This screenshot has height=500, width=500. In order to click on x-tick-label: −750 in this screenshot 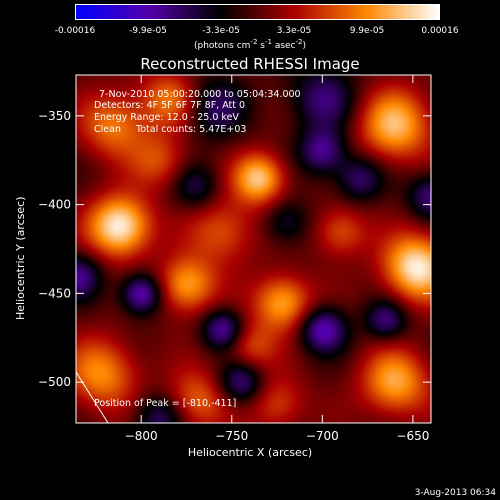, I will do `click(231, 436)`.